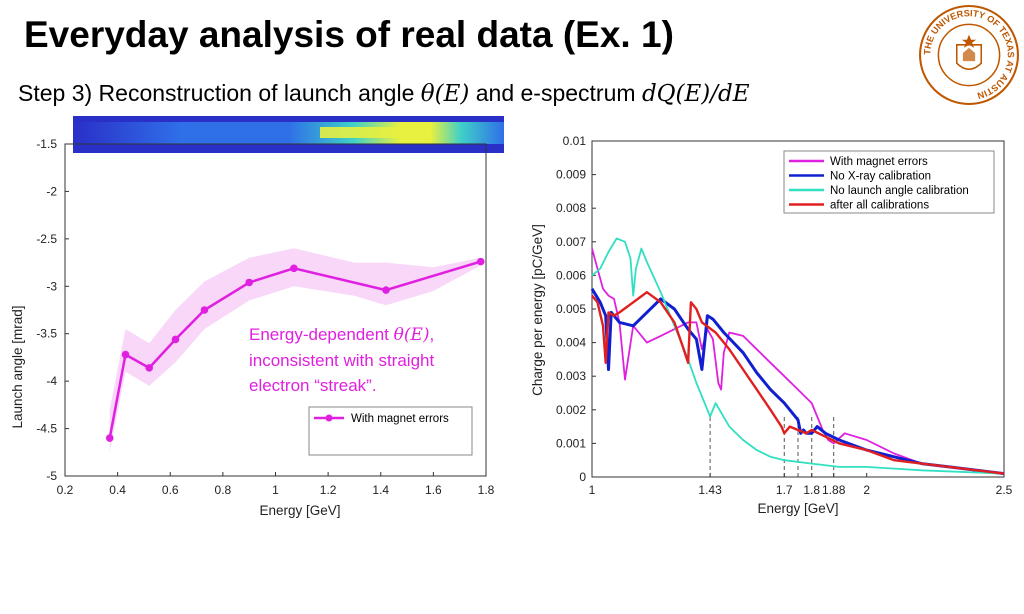 The height and width of the screenshot is (614, 1024). I want to click on left-y-tick-label: -2.5, so click(46, 239).